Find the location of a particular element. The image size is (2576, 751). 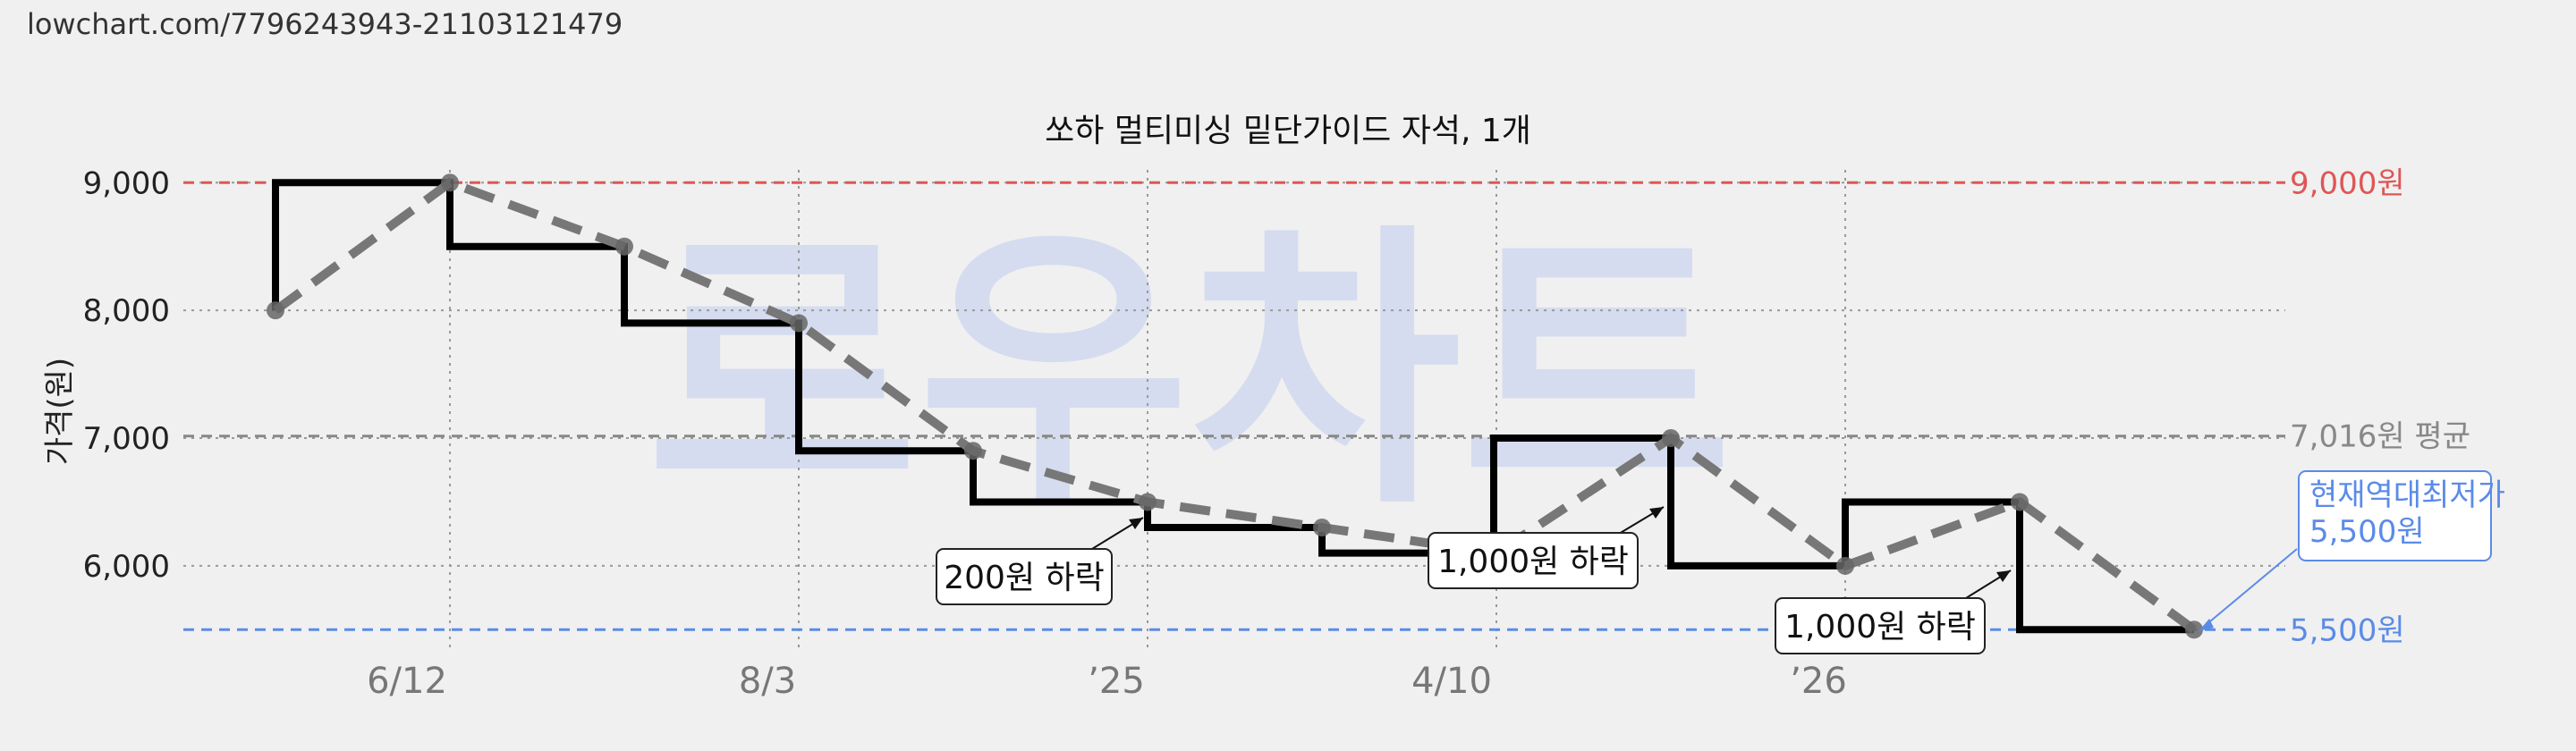

x-tick-label: ’26 is located at coordinates (1818, 682).